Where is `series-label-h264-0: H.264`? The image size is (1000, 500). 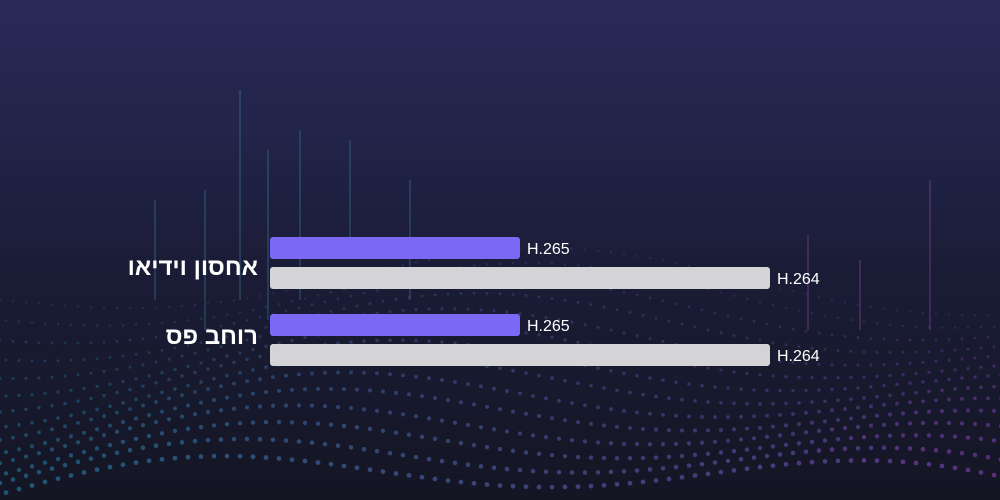 series-label-h264-0: H.264 is located at coordinates (798, 279).